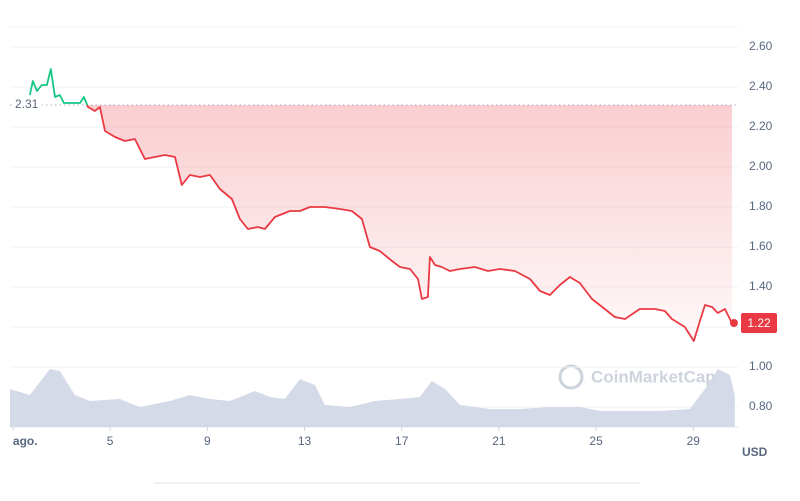  What do you see at coordinates (761, 86) in the screenshot?
I see `y-tick-label: 2.40` at bounding box center [761, 86].